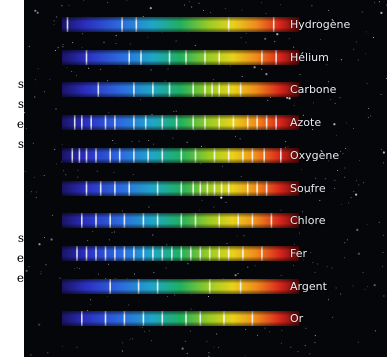 The image size is (387, 357). Describe the element at coordinates (308, 221) in the screenshot. I see `element-label: Chlore` at that location.